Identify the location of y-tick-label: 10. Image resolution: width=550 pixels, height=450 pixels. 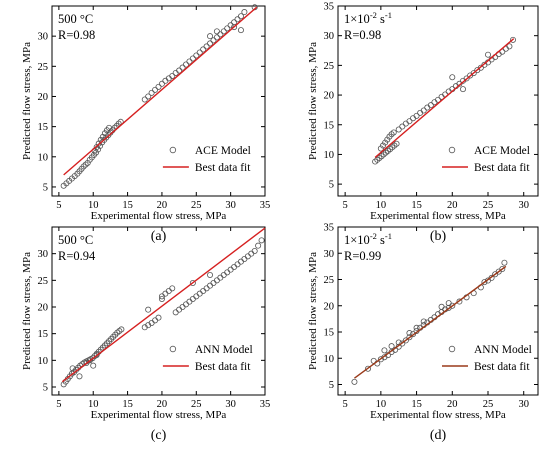
(43, 361).